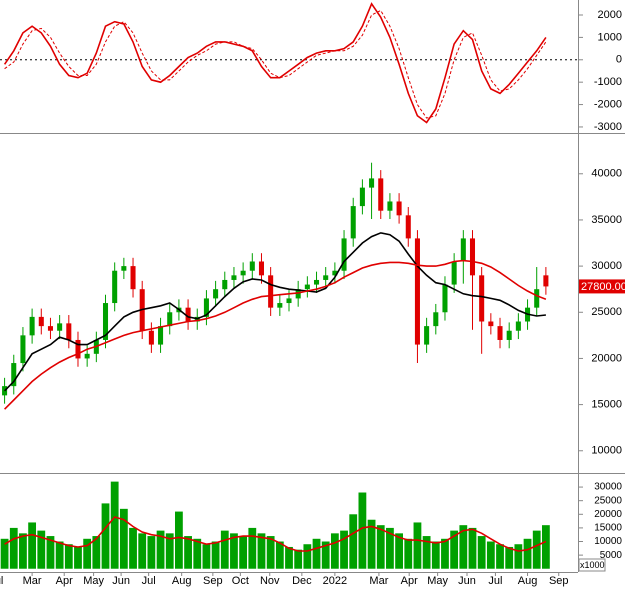 The image size is (625, 589). I want to click on y-tick-label: -1000, so click(608, 82).